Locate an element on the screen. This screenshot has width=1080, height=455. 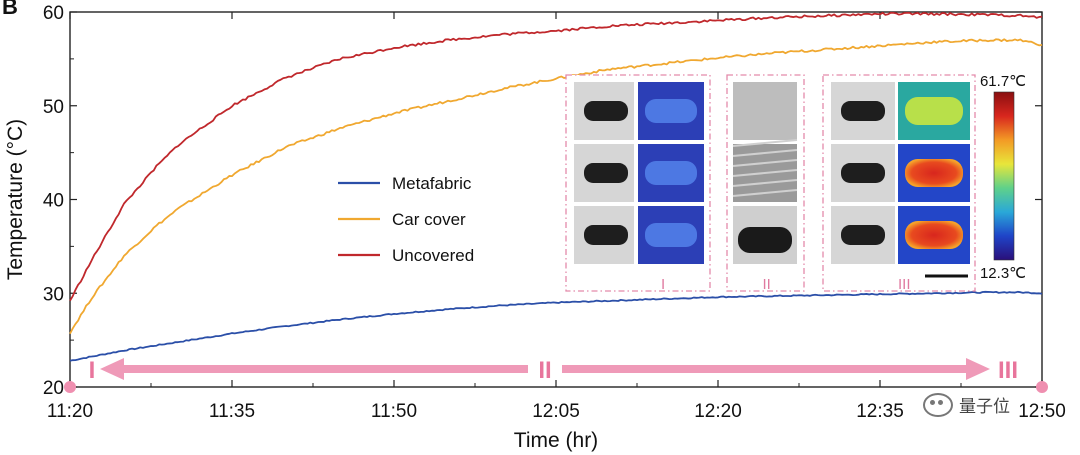
series-line-metafabric is located at coordinates (556, 326).